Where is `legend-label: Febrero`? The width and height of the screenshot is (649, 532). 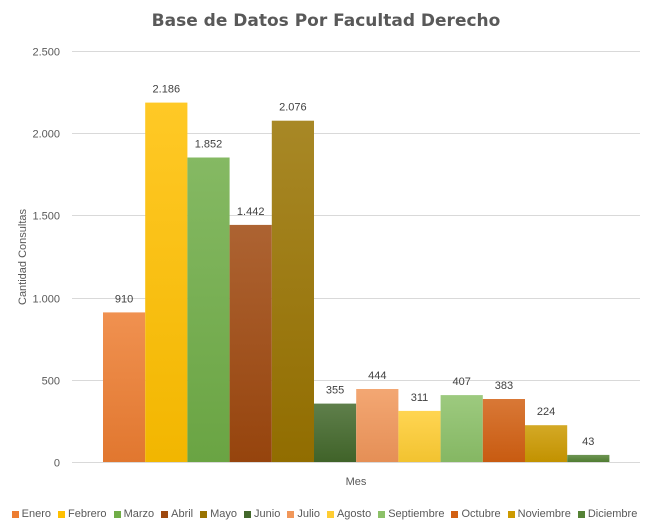 legend-label: Febrero is located at coordinates (87, 514).